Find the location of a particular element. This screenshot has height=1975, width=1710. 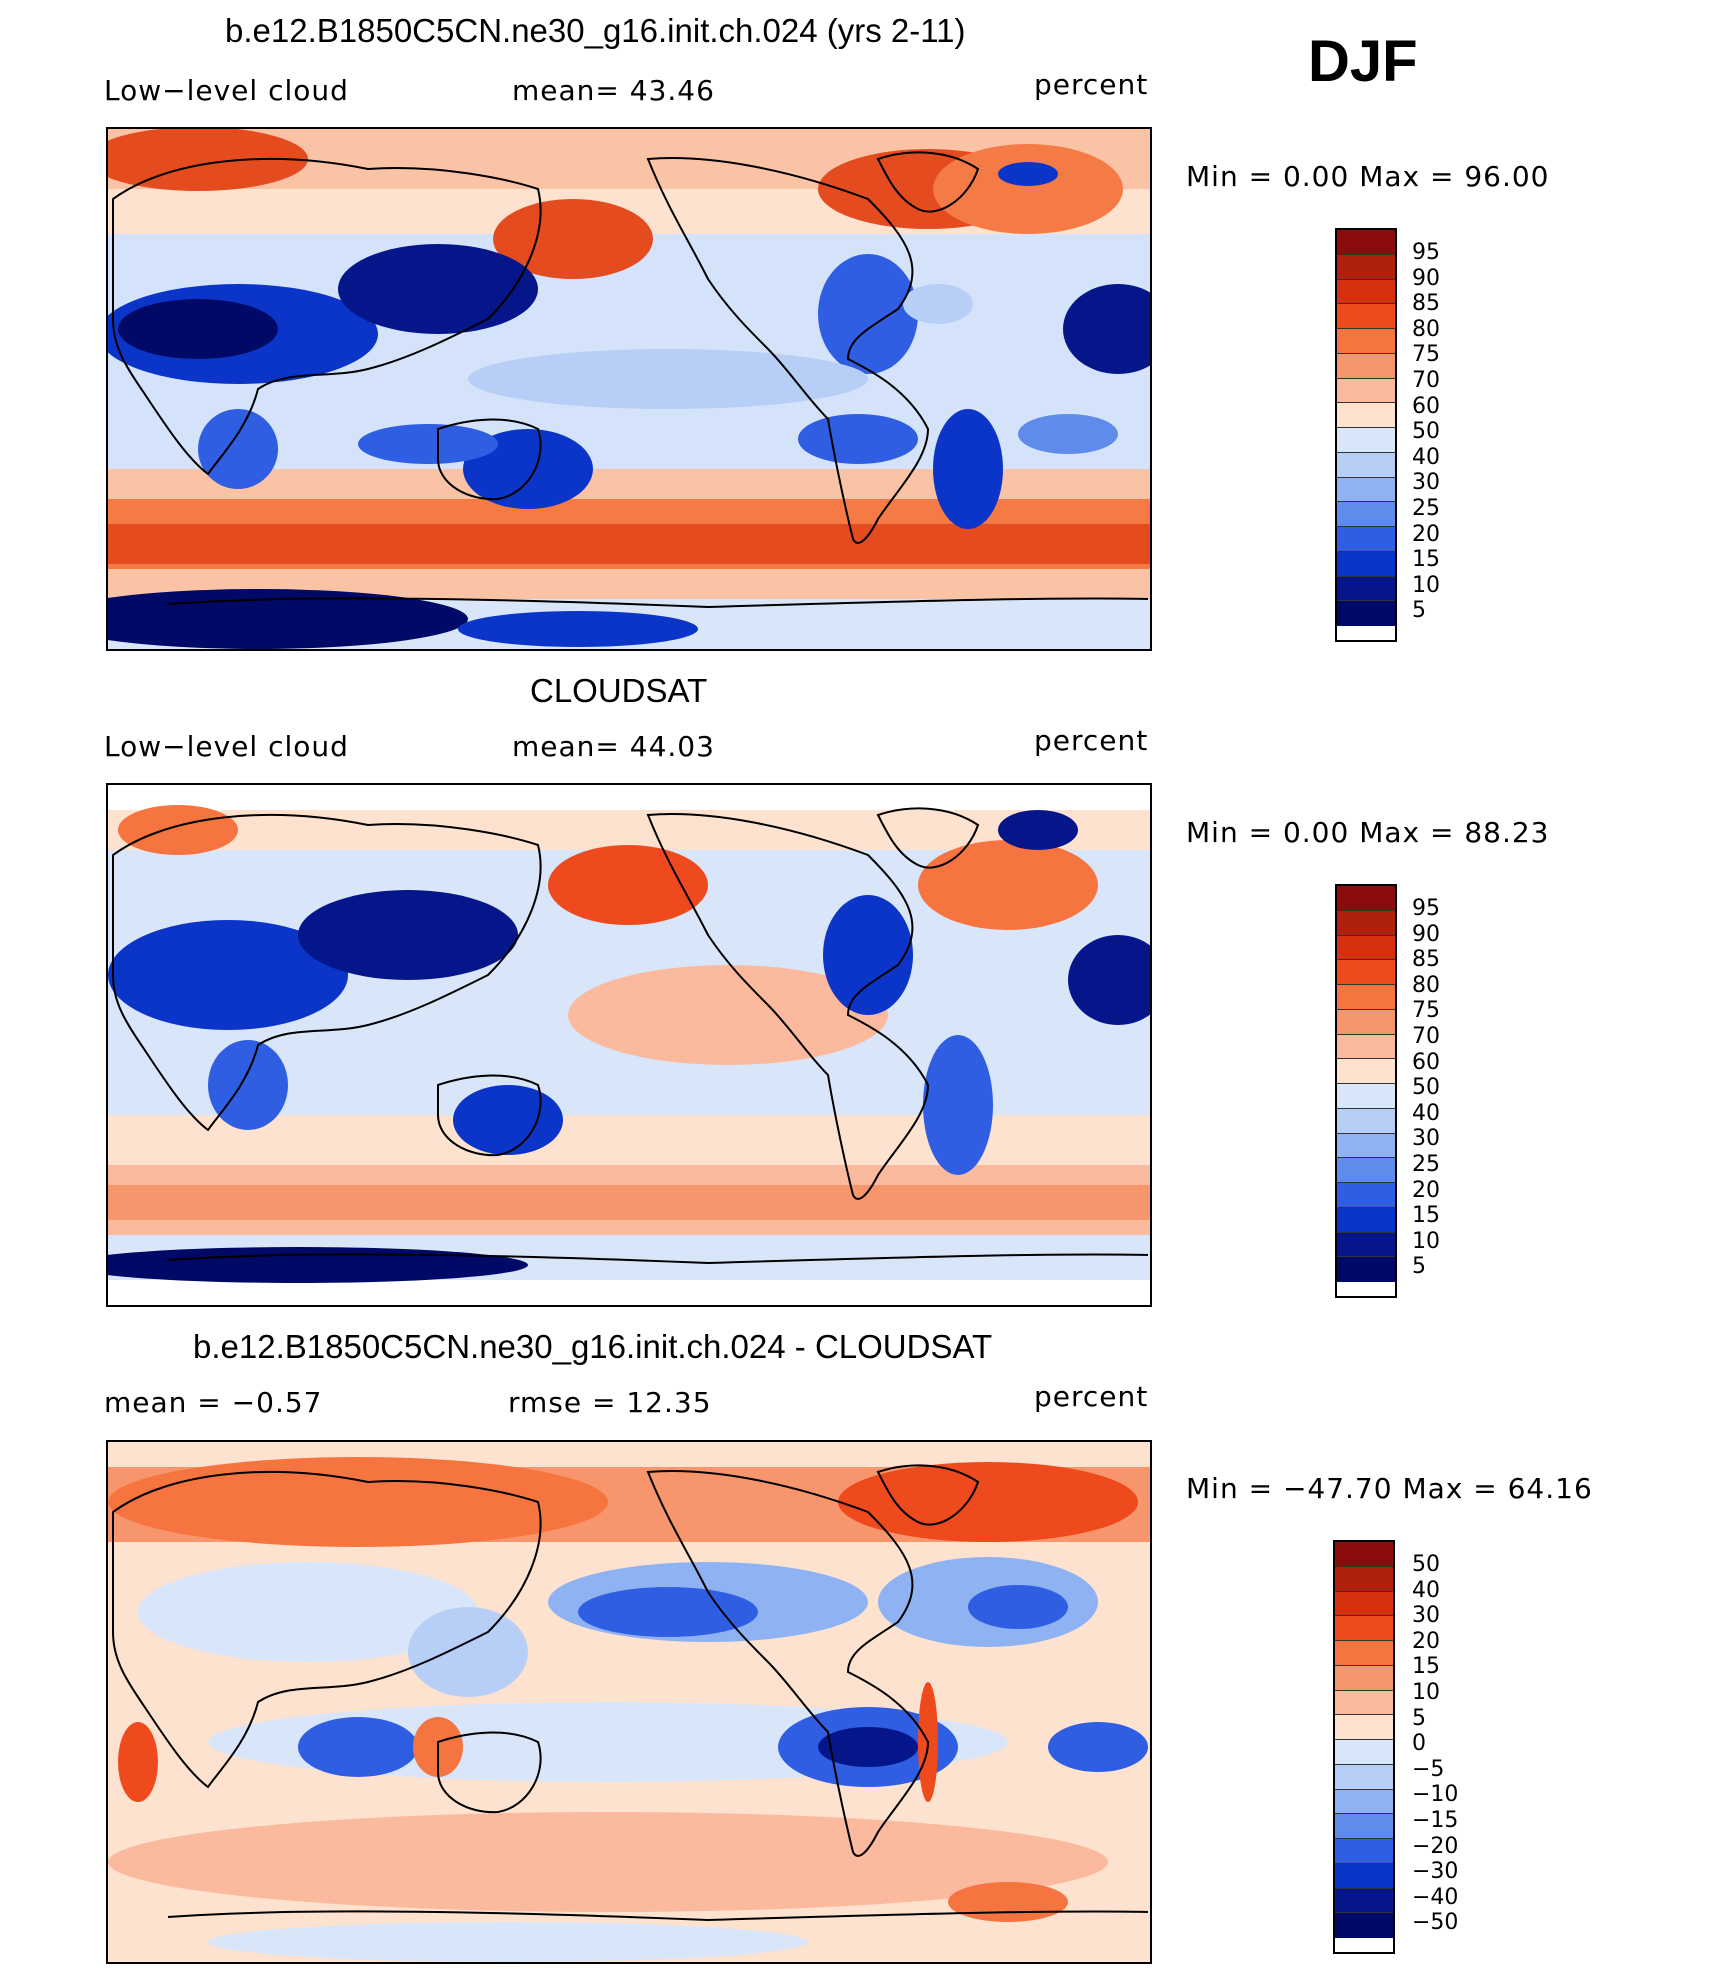

colorbar-tick-label: −20 is located at coordinates (1435, 1846).